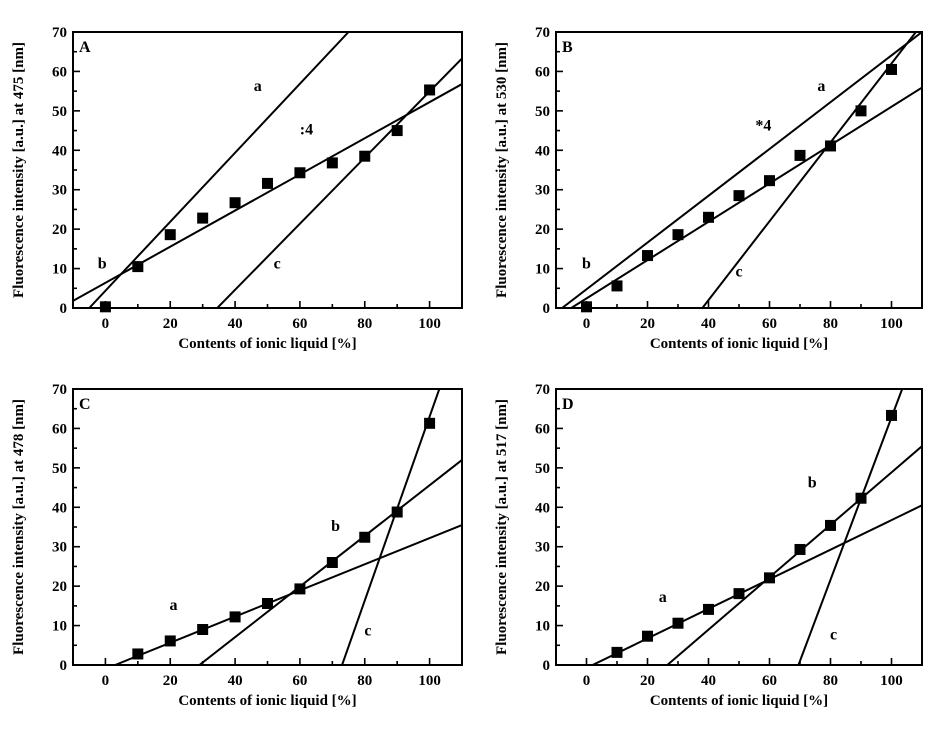 Image resolution: width=925 pixels, height=730 pixels. I want to click on line-annotation: *4, so click(763, 126).